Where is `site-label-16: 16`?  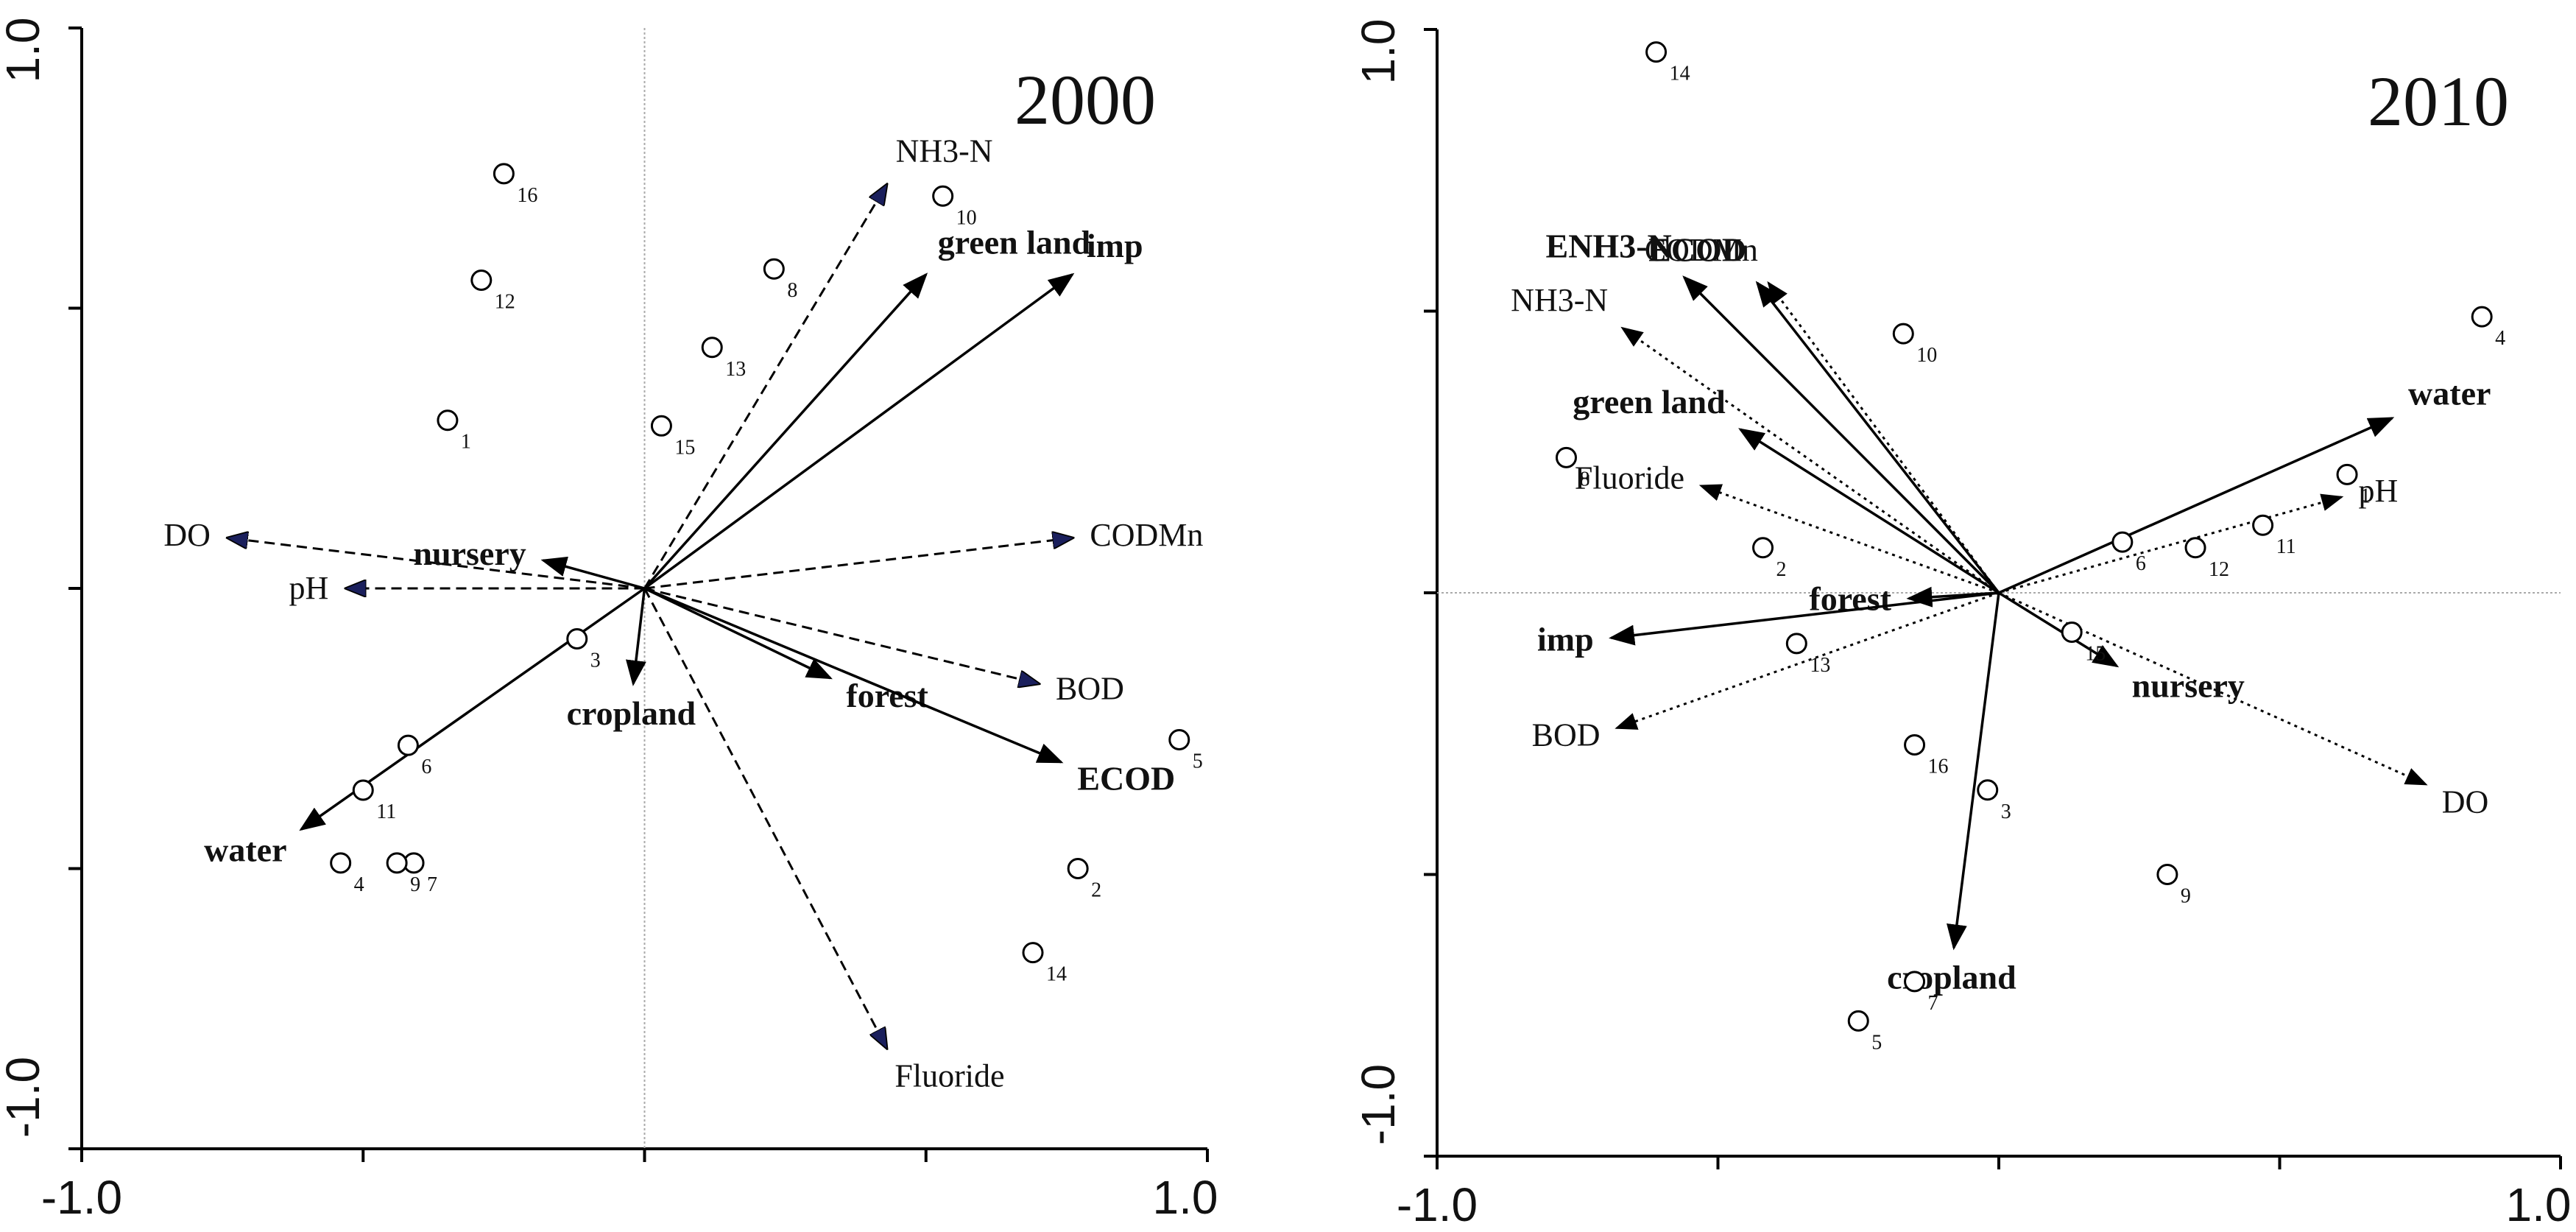 site-label-16: 16 is located at coordinates (1938, 767).